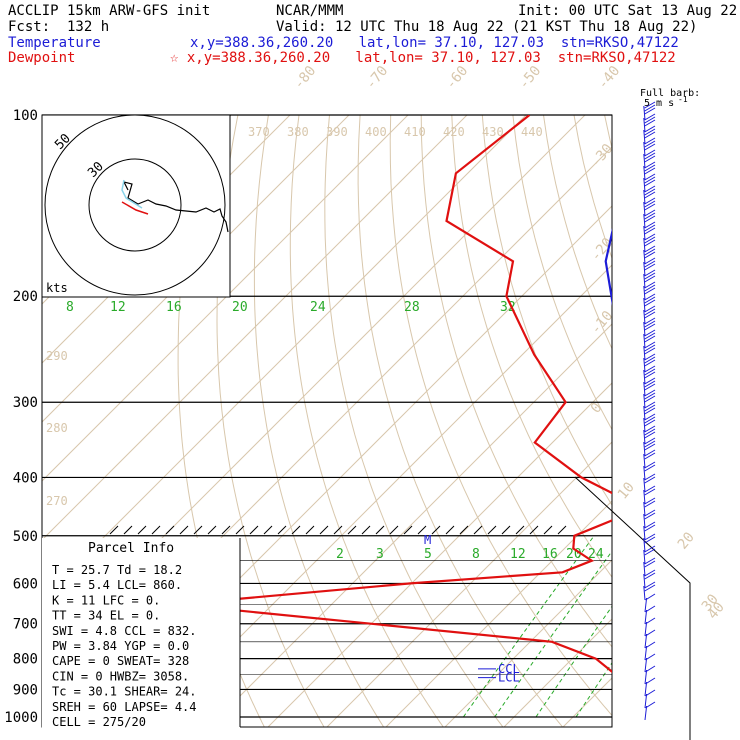 Image resolution: width=740 pixels, height=740 pixels. Describe the element at coordinates (427, 540) in the screenshot. I see `mark-m: M` at that location.